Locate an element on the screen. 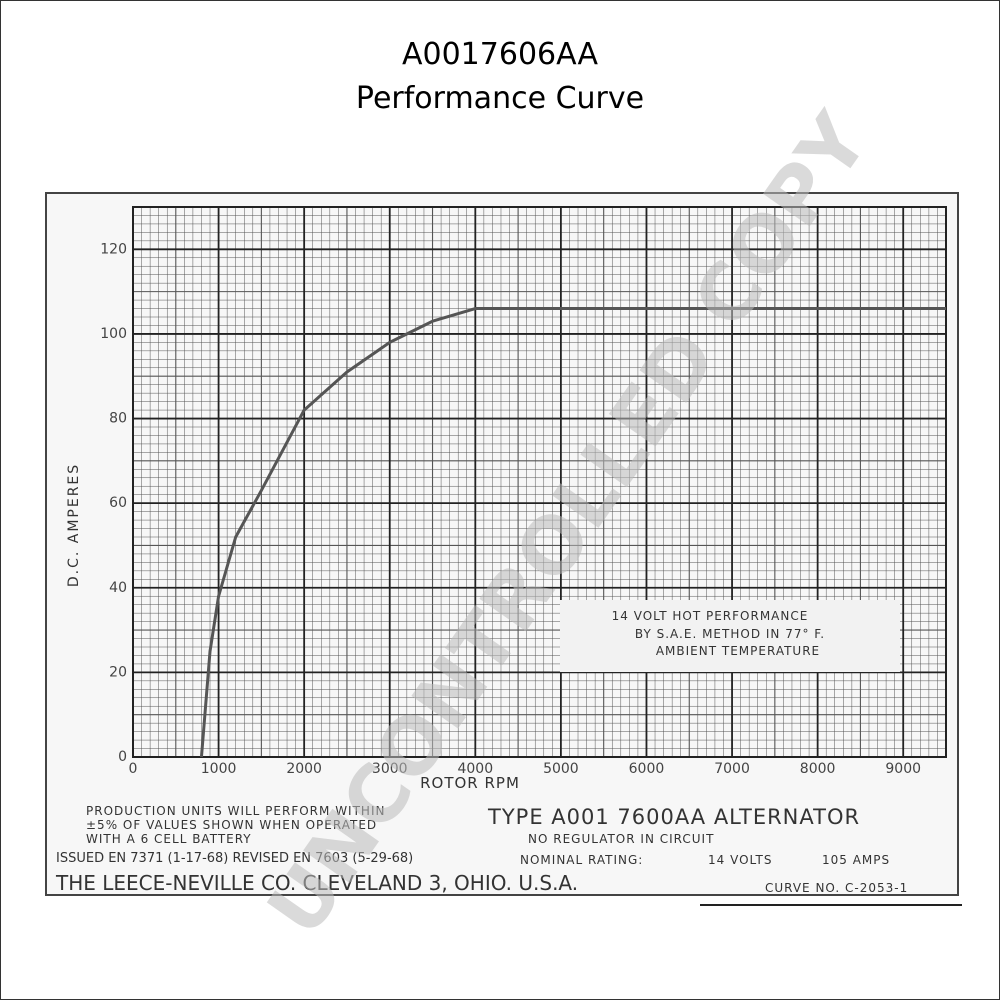 The width and height of the screenshot is (1000, 1000). annotation: 14 VOLT HOT PERFORMANCE is located at coordinates (710, 616).